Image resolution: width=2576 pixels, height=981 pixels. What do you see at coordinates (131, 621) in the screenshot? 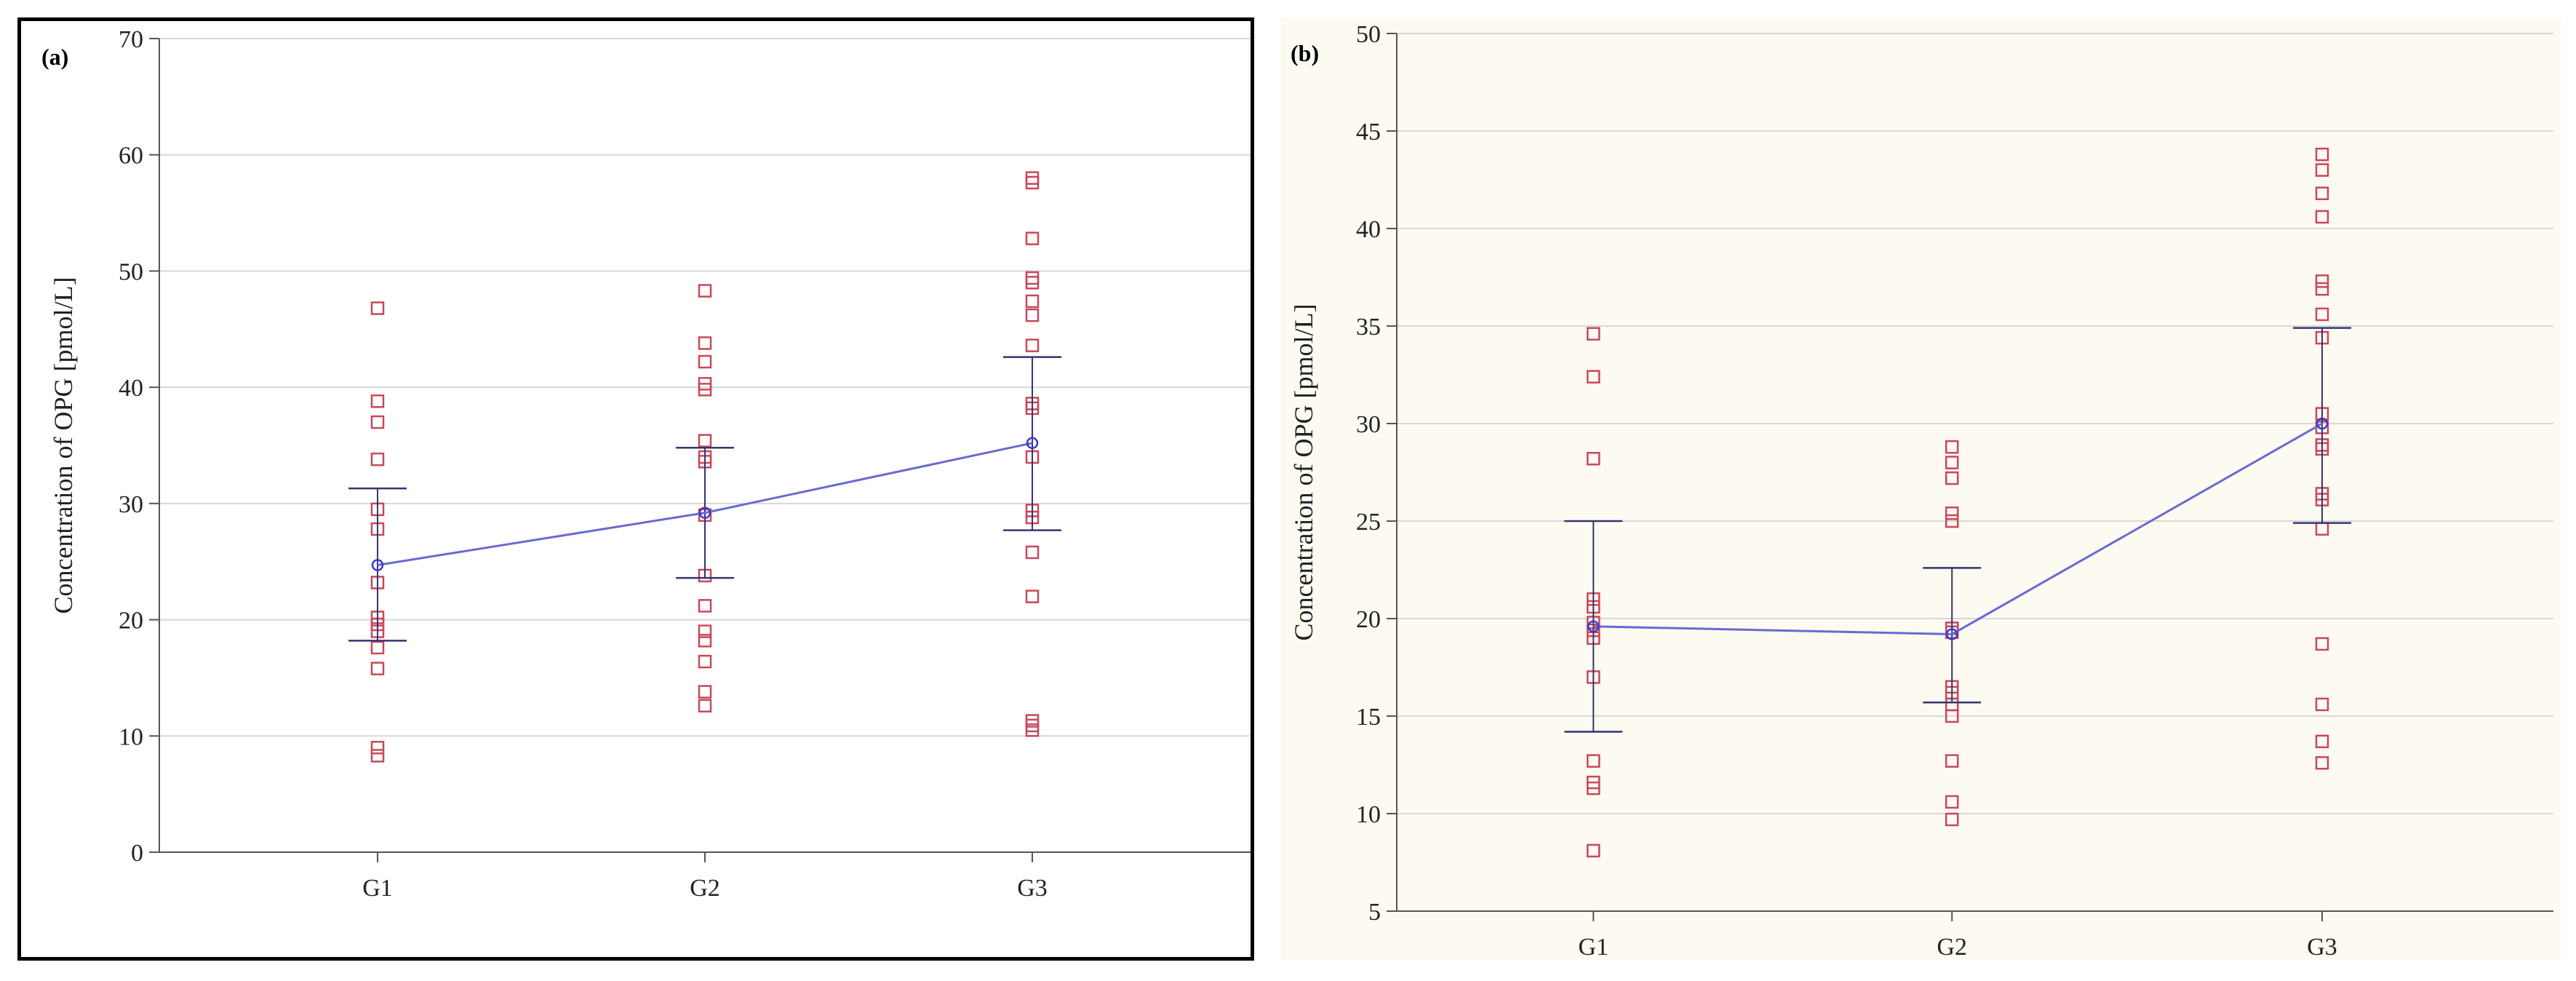
I see `chart-a-y-tick-label: 20` at bounding box center [131, 621].